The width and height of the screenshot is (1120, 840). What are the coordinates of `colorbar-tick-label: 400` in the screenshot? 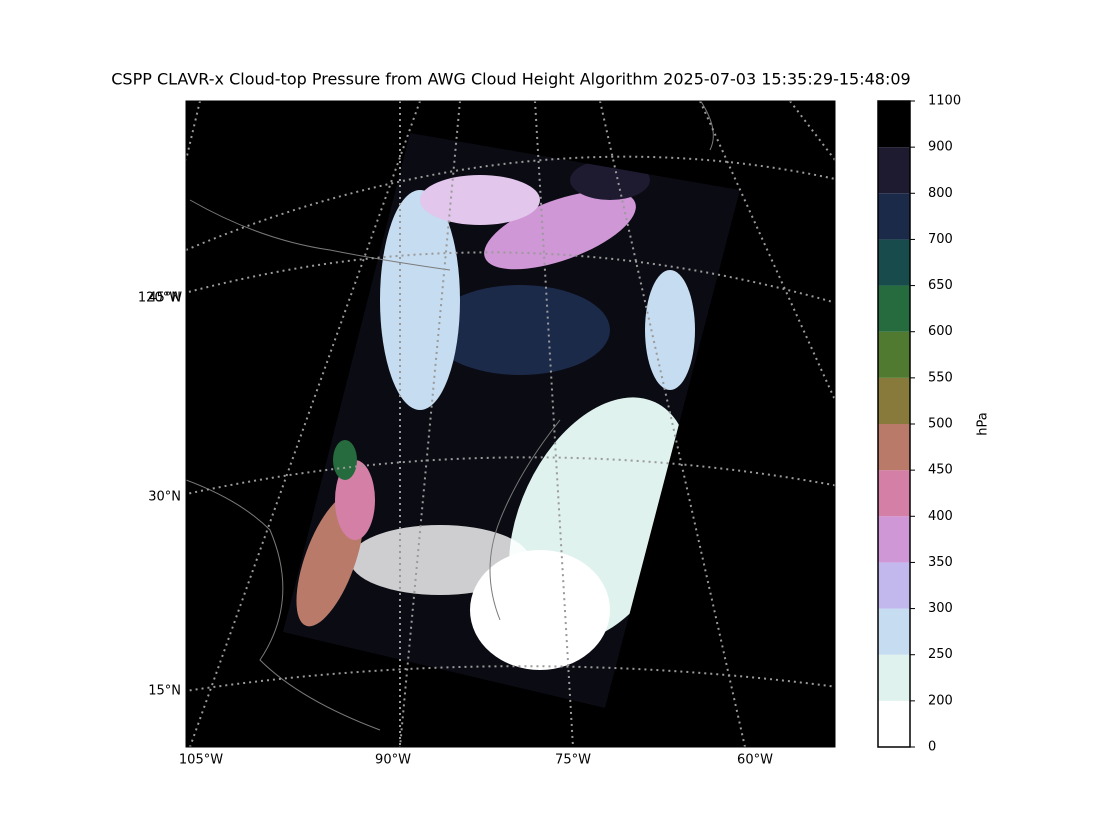 It's located at (940, 516).